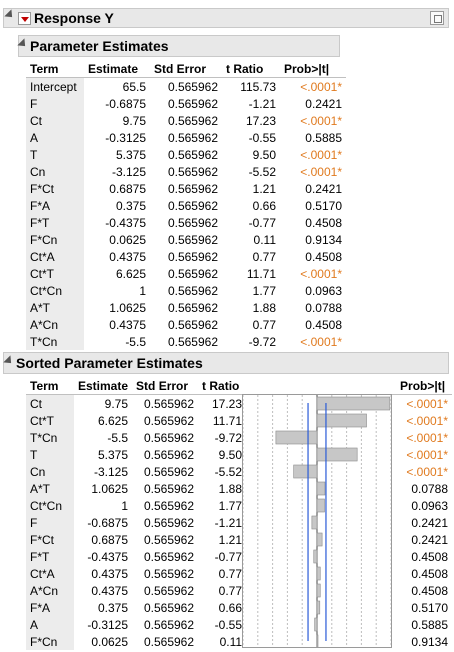  What do you see at coordinates (162, 385) in the screenshot?
I see `col-std-error: Std Error` at bounding box center [162, 385].